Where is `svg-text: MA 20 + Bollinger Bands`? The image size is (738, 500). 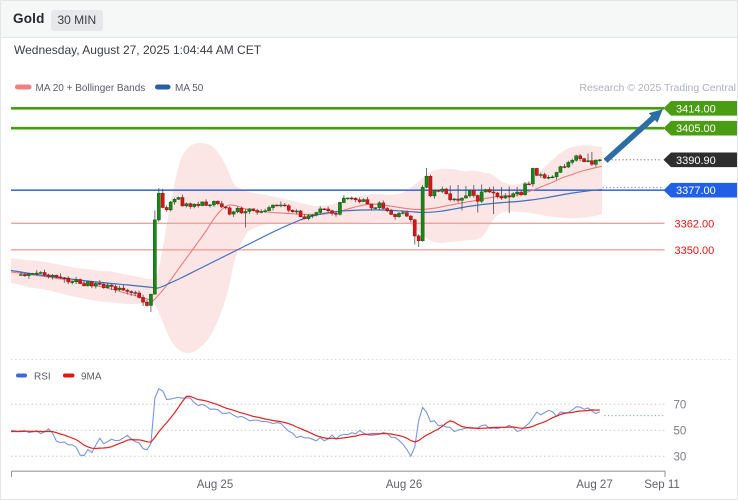 svg-text: MA 20 + Bollinger Bands is located at coordinates (91, 88).